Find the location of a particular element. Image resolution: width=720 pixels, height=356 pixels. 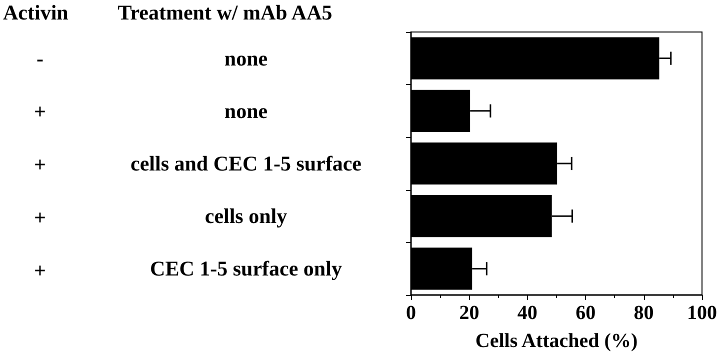

x-tick-label: 20 is located at coordinates (469, 313).